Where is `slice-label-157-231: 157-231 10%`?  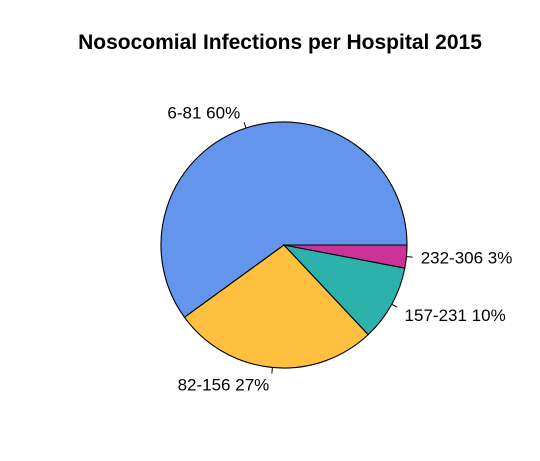 slice-label-157-231: 157-231 10% is located at coordinates (455, 315).